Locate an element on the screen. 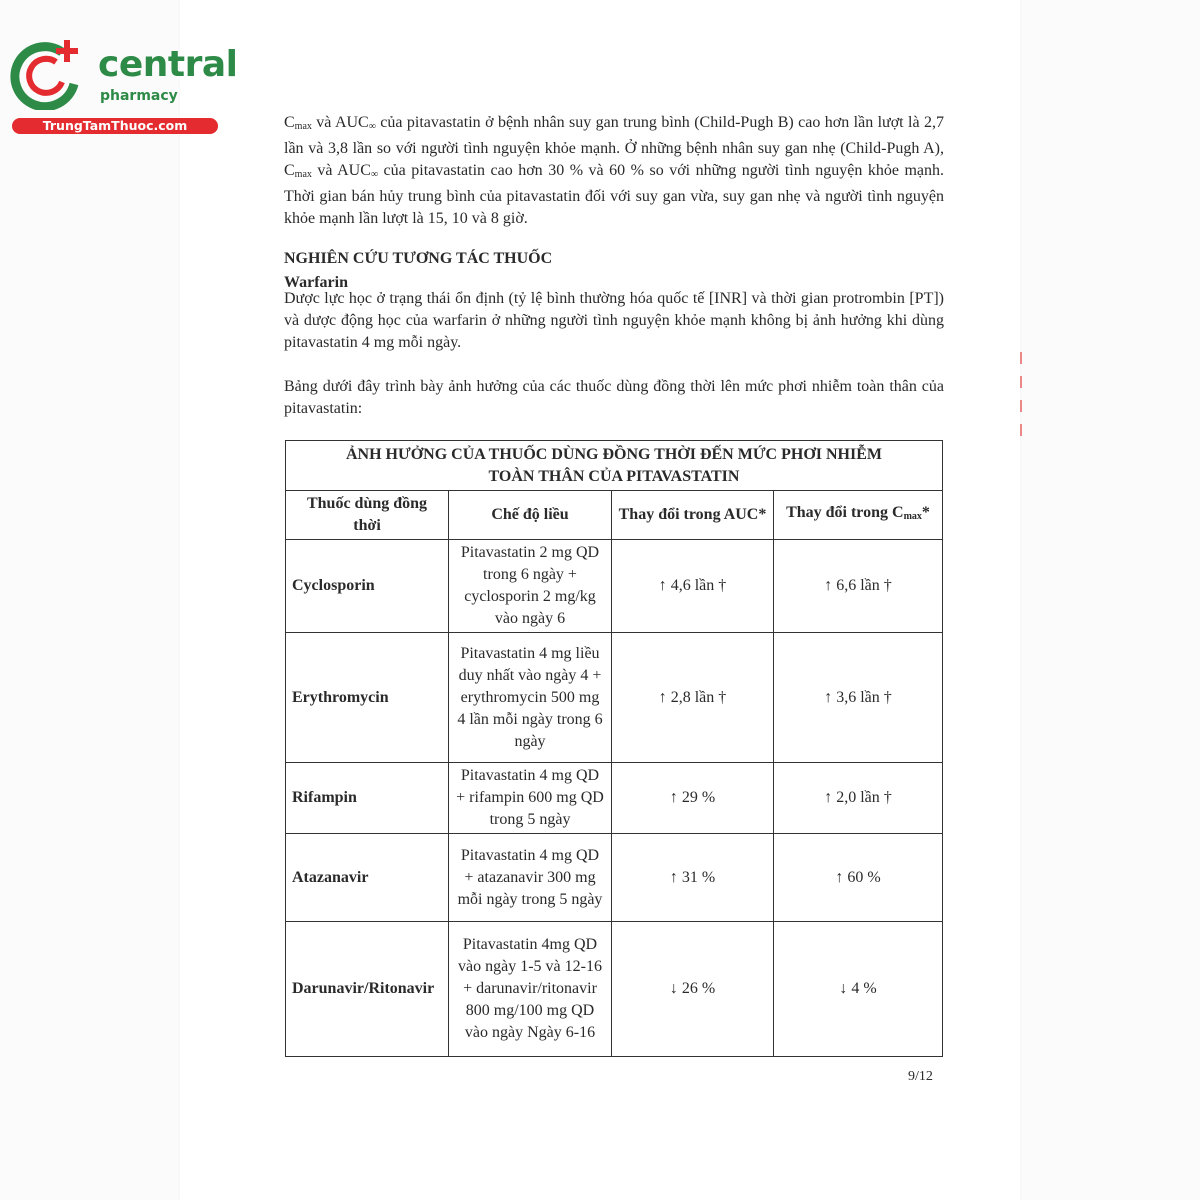 Image resolution: width=1200 pixels, height=1200 pixels. logo-website: TrungTamThuoc.com is located at coordinates (115, 126).